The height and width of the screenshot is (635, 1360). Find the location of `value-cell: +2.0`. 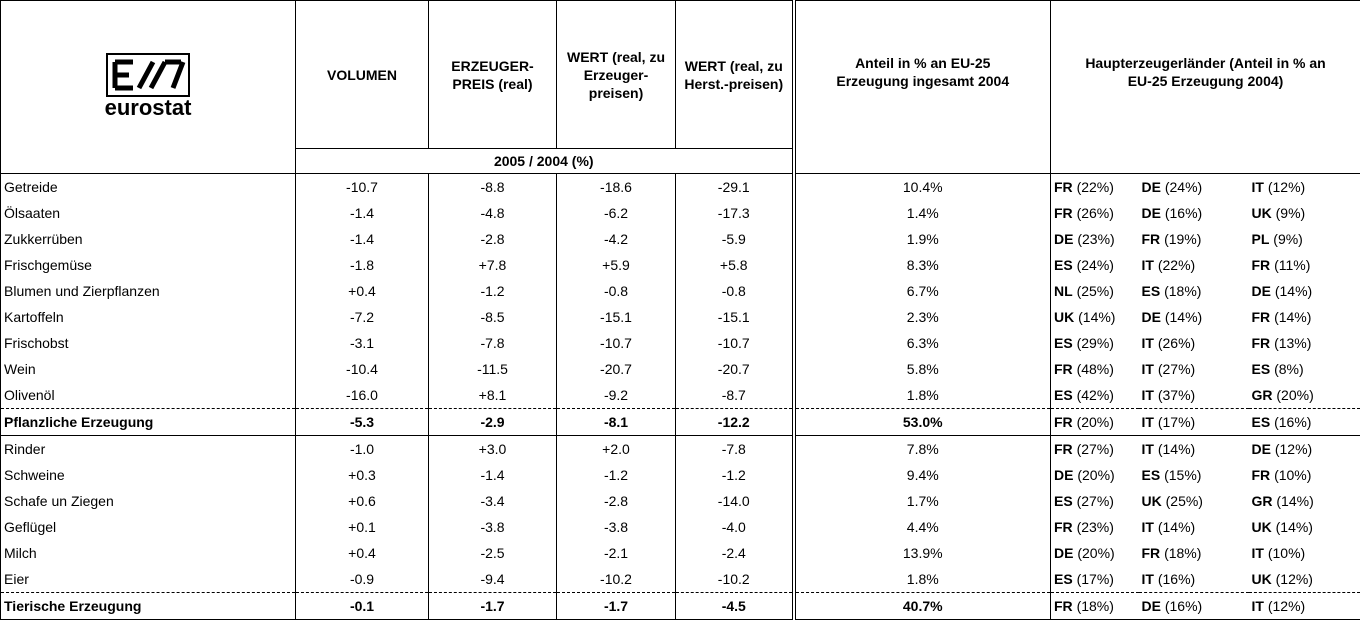

value-cell: +2.0 is located at coordinates (616, 448).